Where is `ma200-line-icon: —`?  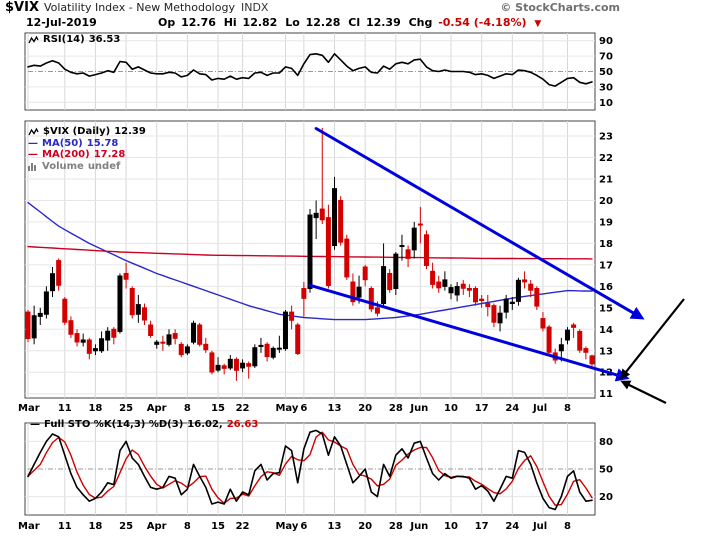 ma200-line-icon: — is located at coordinates (33, 154).